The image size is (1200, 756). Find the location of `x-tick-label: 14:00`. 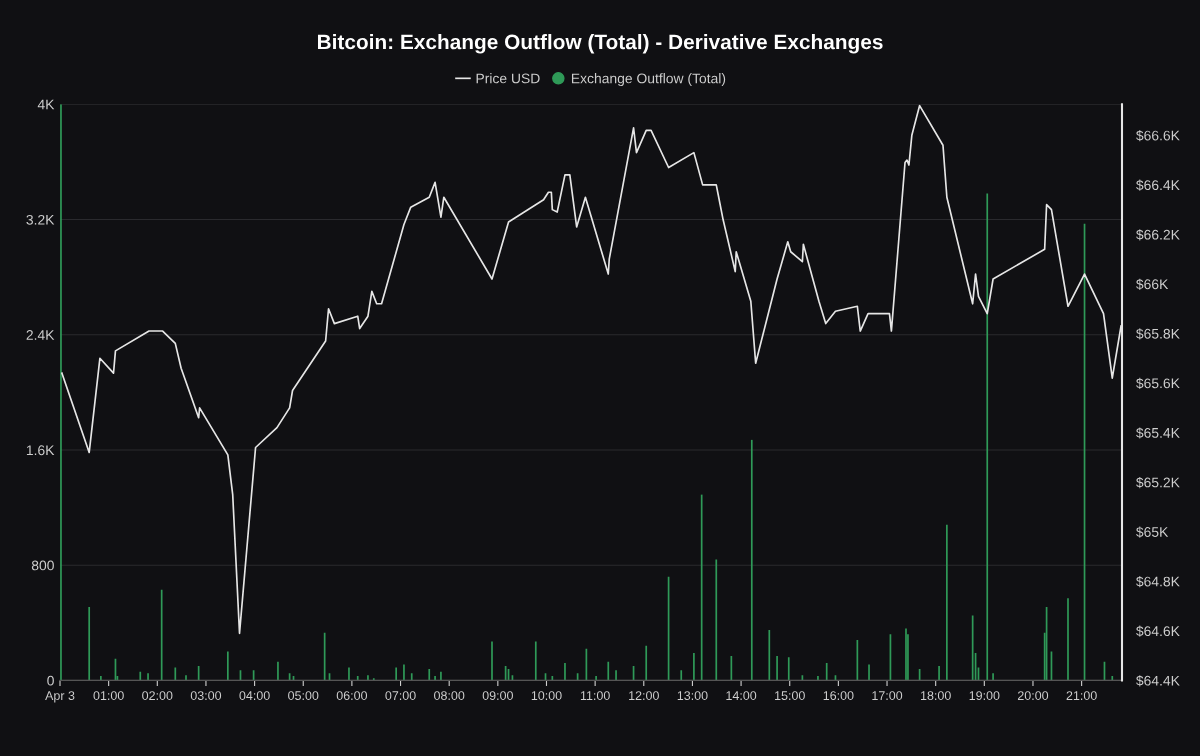

x-tick-label: 14:00 is located at coordinates (741, 695).